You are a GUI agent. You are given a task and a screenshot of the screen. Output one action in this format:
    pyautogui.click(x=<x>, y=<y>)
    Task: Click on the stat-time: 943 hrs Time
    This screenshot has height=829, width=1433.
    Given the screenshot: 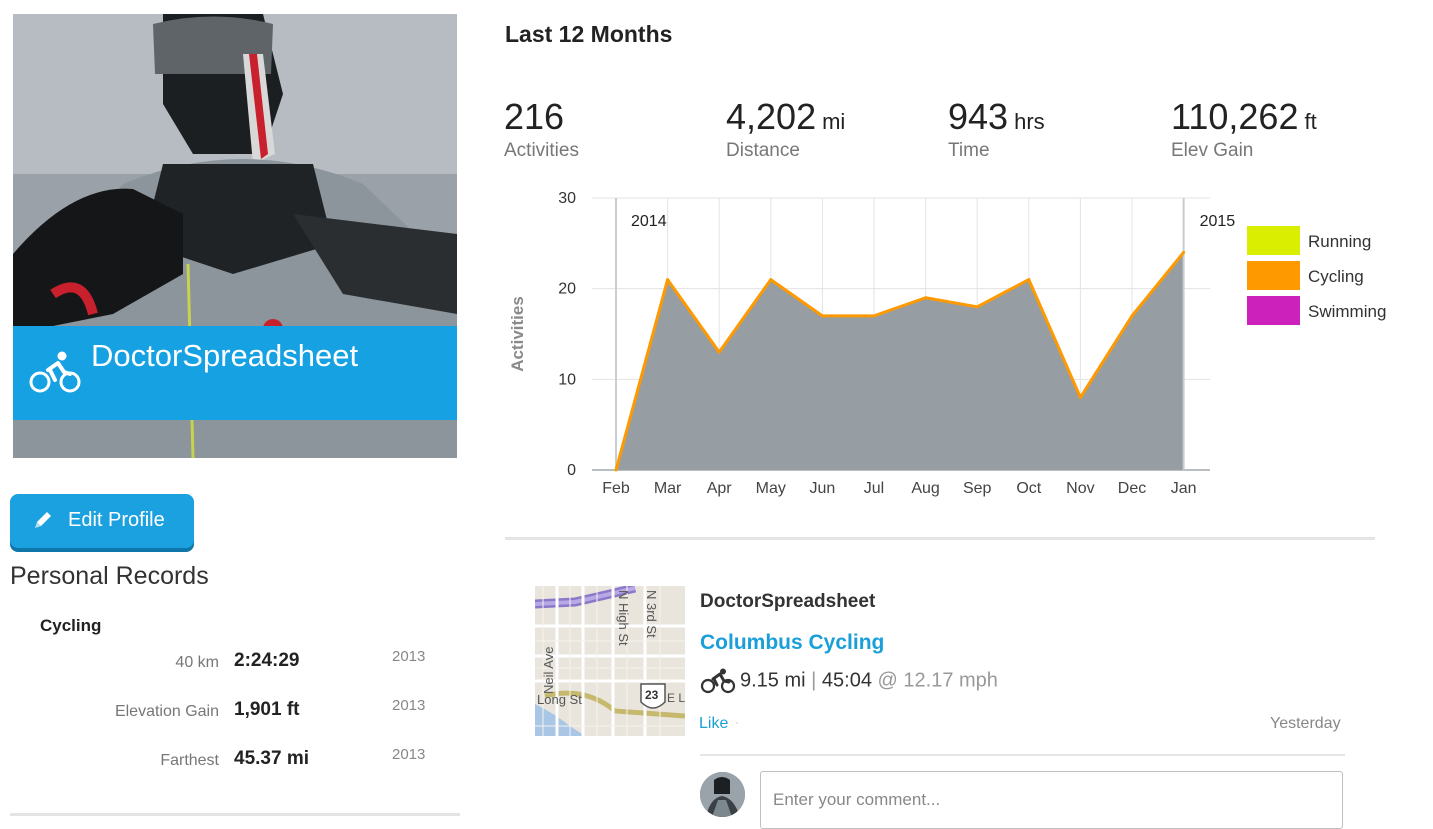 What is the action you would take?
    pyautogui.click(x=996, y=129)
    